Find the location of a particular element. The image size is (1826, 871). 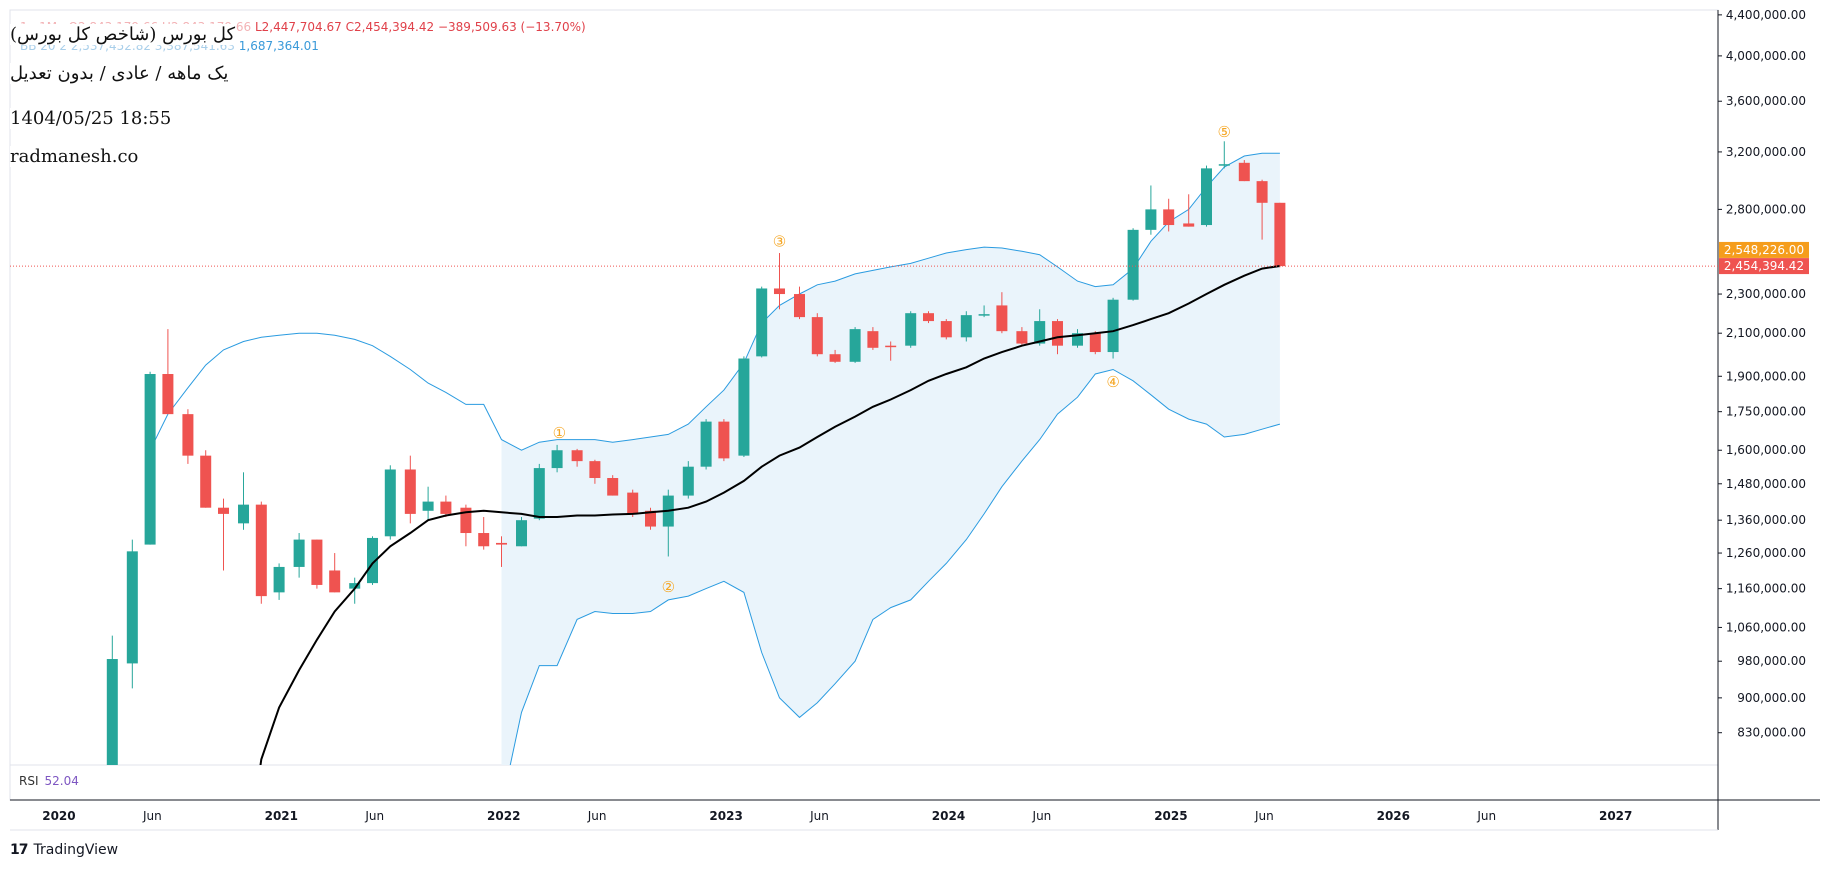

y-tick-label: 2,300,000.00 is located at coordinates (1766, 294).